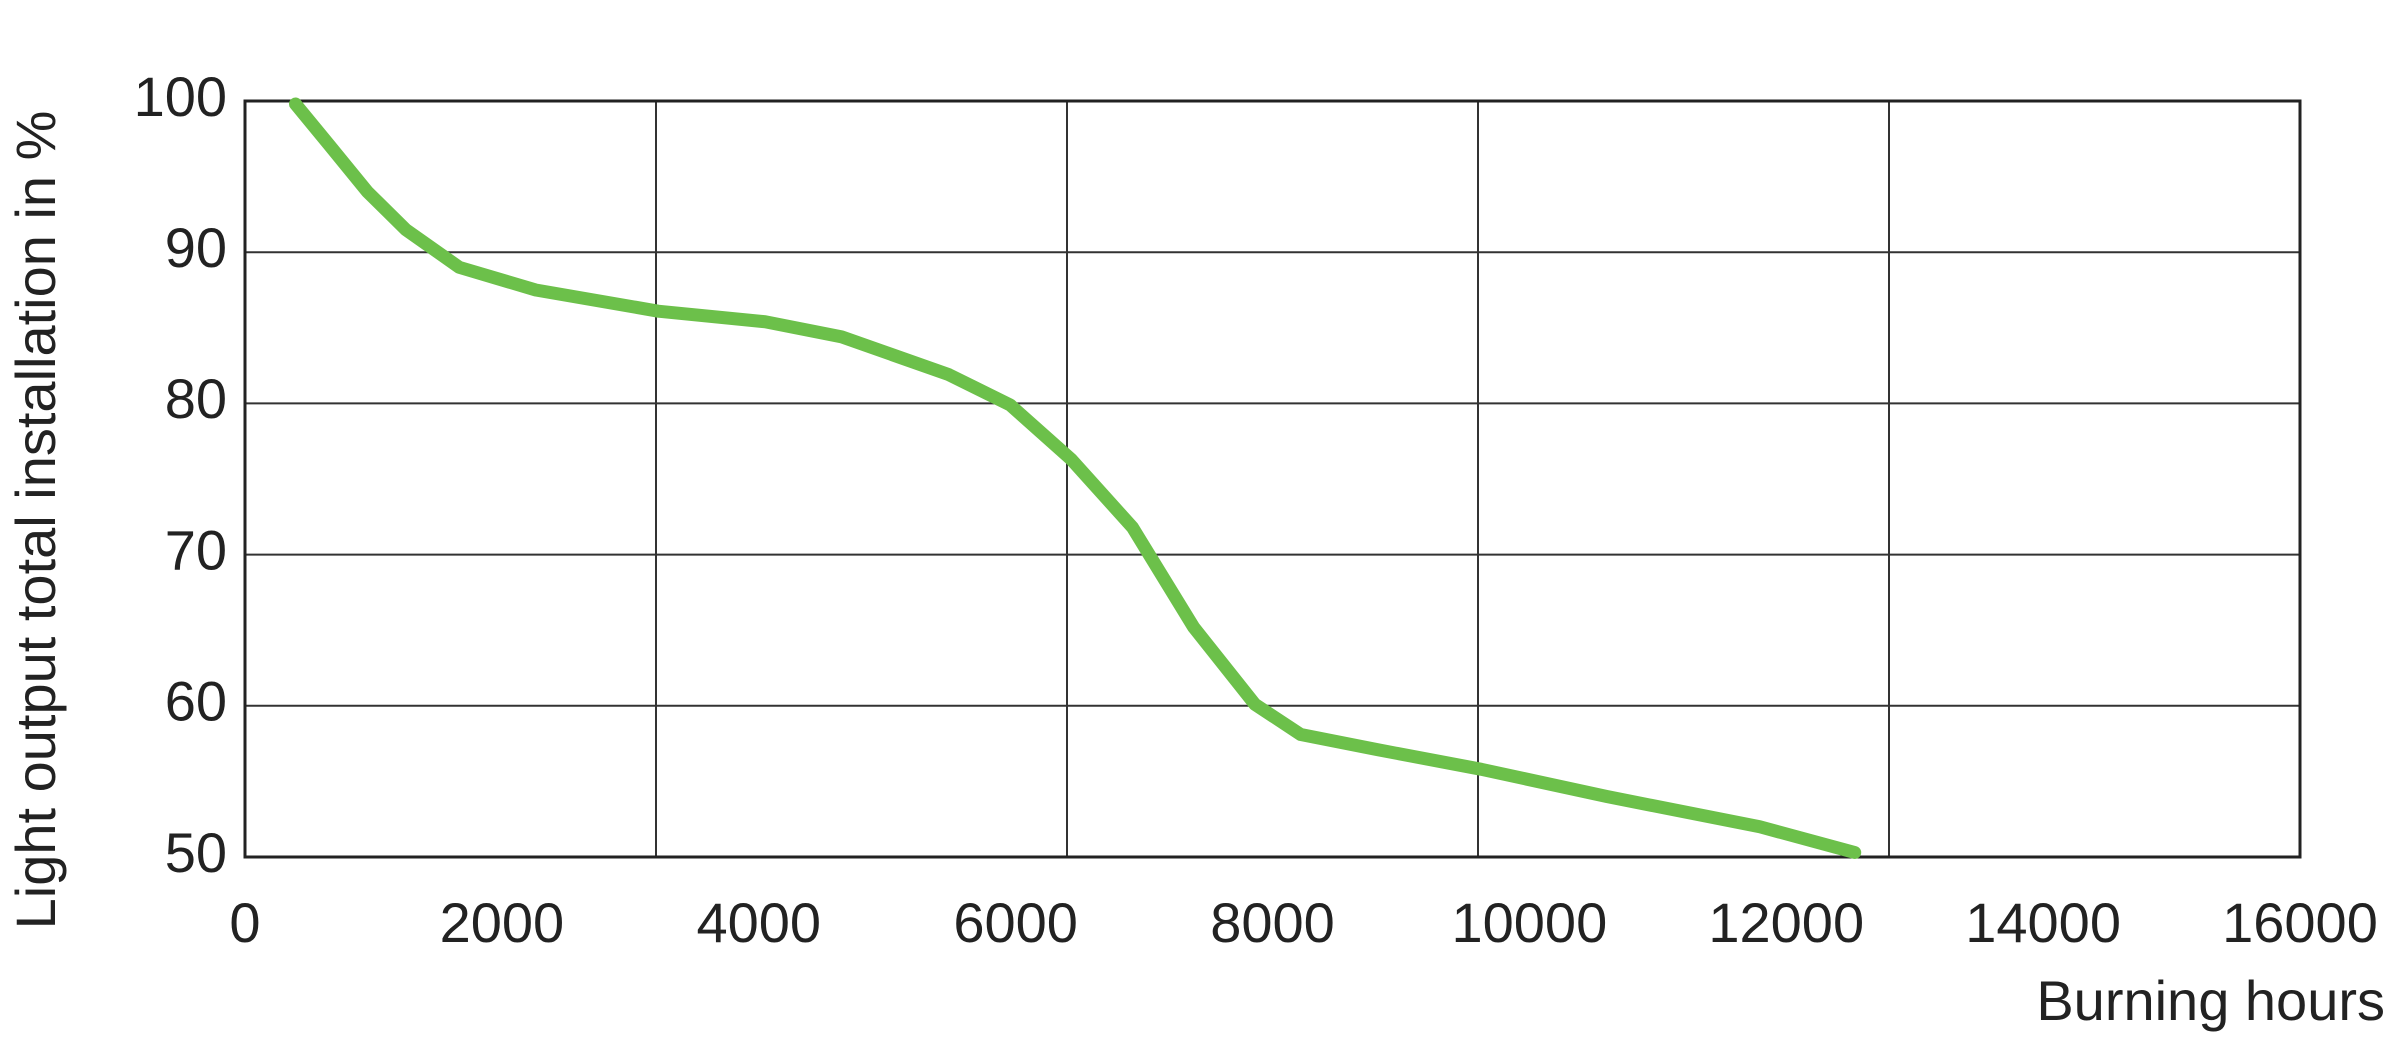 The height and width of the screenshot is (1048, 2400). Describe the element at coordinates (2210, 1000) in the screenshot. I see `x-axis-label: Burning hours` at that location.